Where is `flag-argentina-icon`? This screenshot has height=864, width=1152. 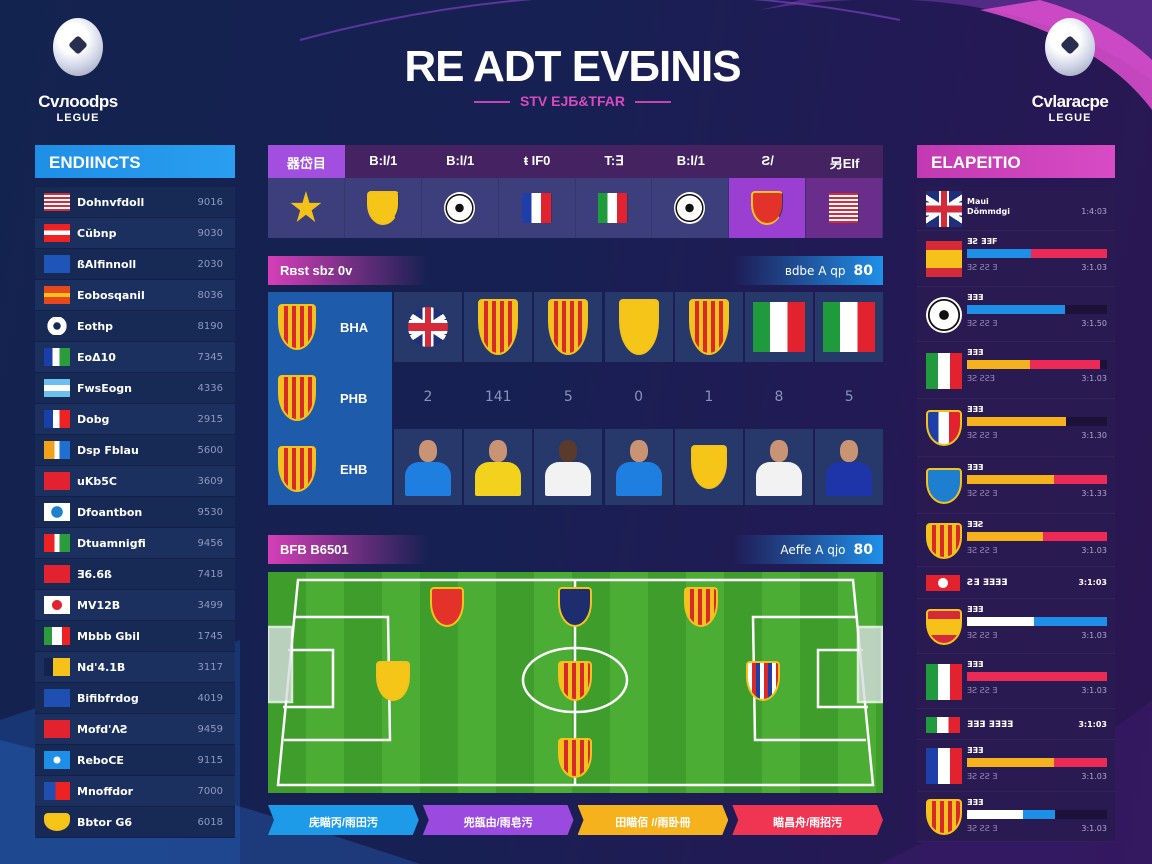 flag-argentina-icon is located at coordinates (57, 388).